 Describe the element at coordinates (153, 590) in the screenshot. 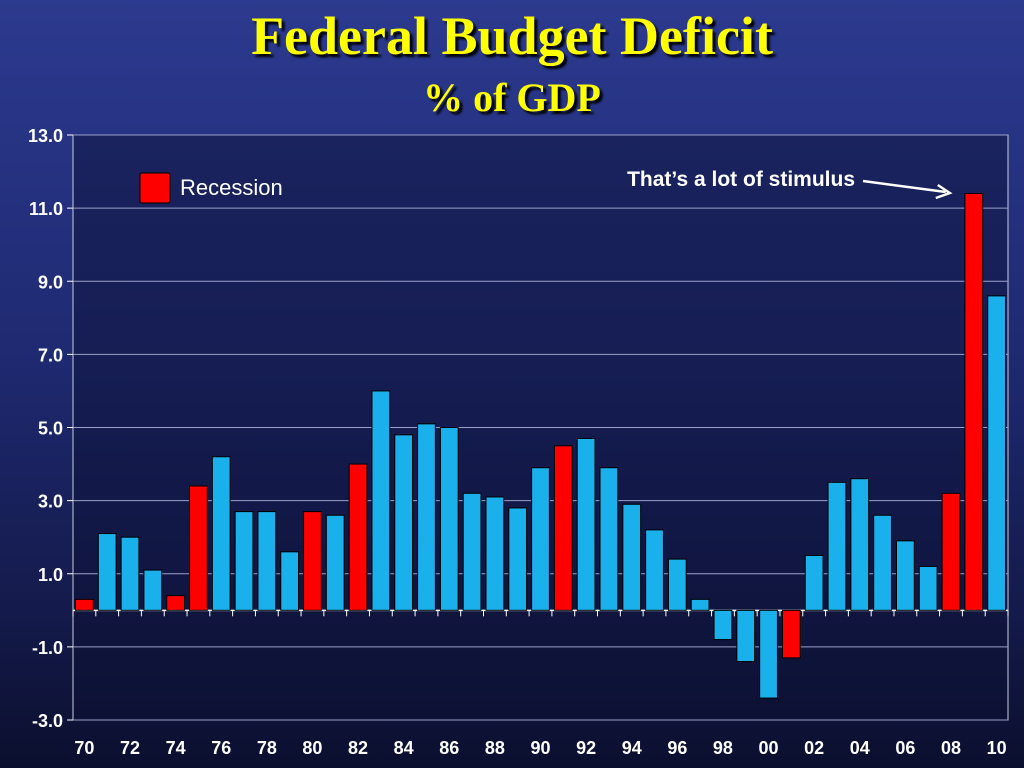

I see `bar-1973` at that location.